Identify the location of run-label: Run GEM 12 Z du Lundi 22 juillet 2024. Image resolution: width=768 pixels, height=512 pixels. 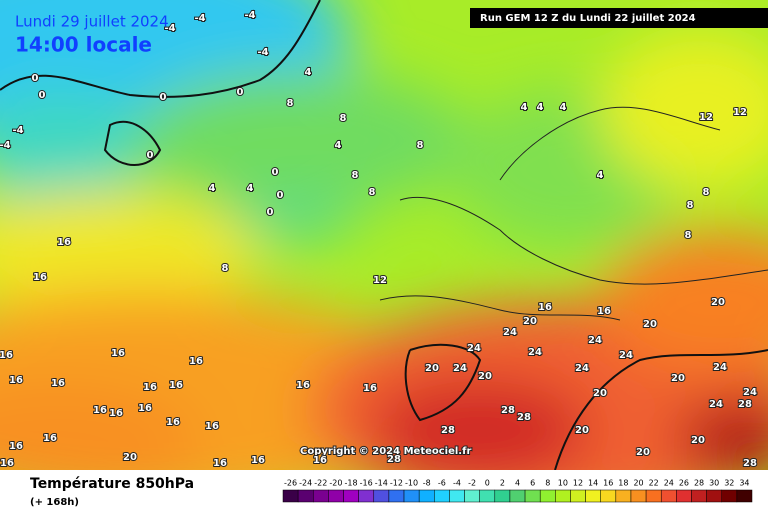
(588, 18).